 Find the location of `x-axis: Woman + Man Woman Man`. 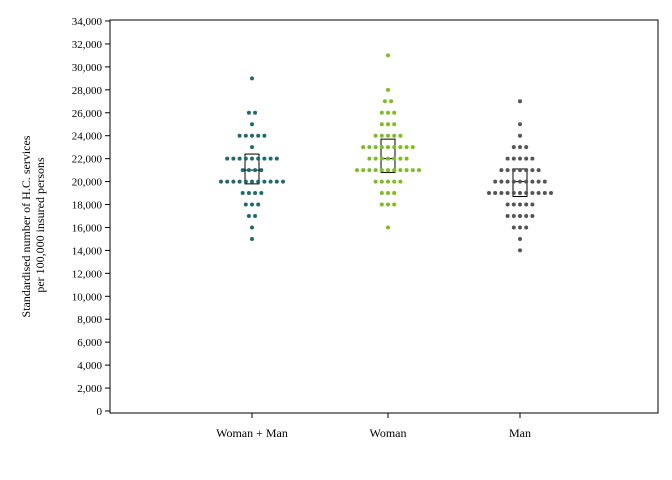

x-axis: Woman + Man Woman Man is located at coordinates (373, 426).